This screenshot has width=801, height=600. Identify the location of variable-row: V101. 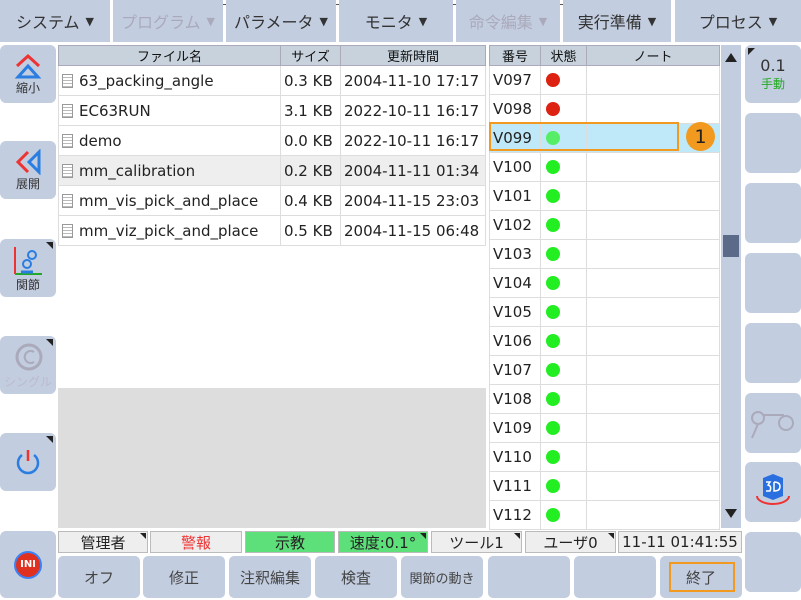
(604, 196).